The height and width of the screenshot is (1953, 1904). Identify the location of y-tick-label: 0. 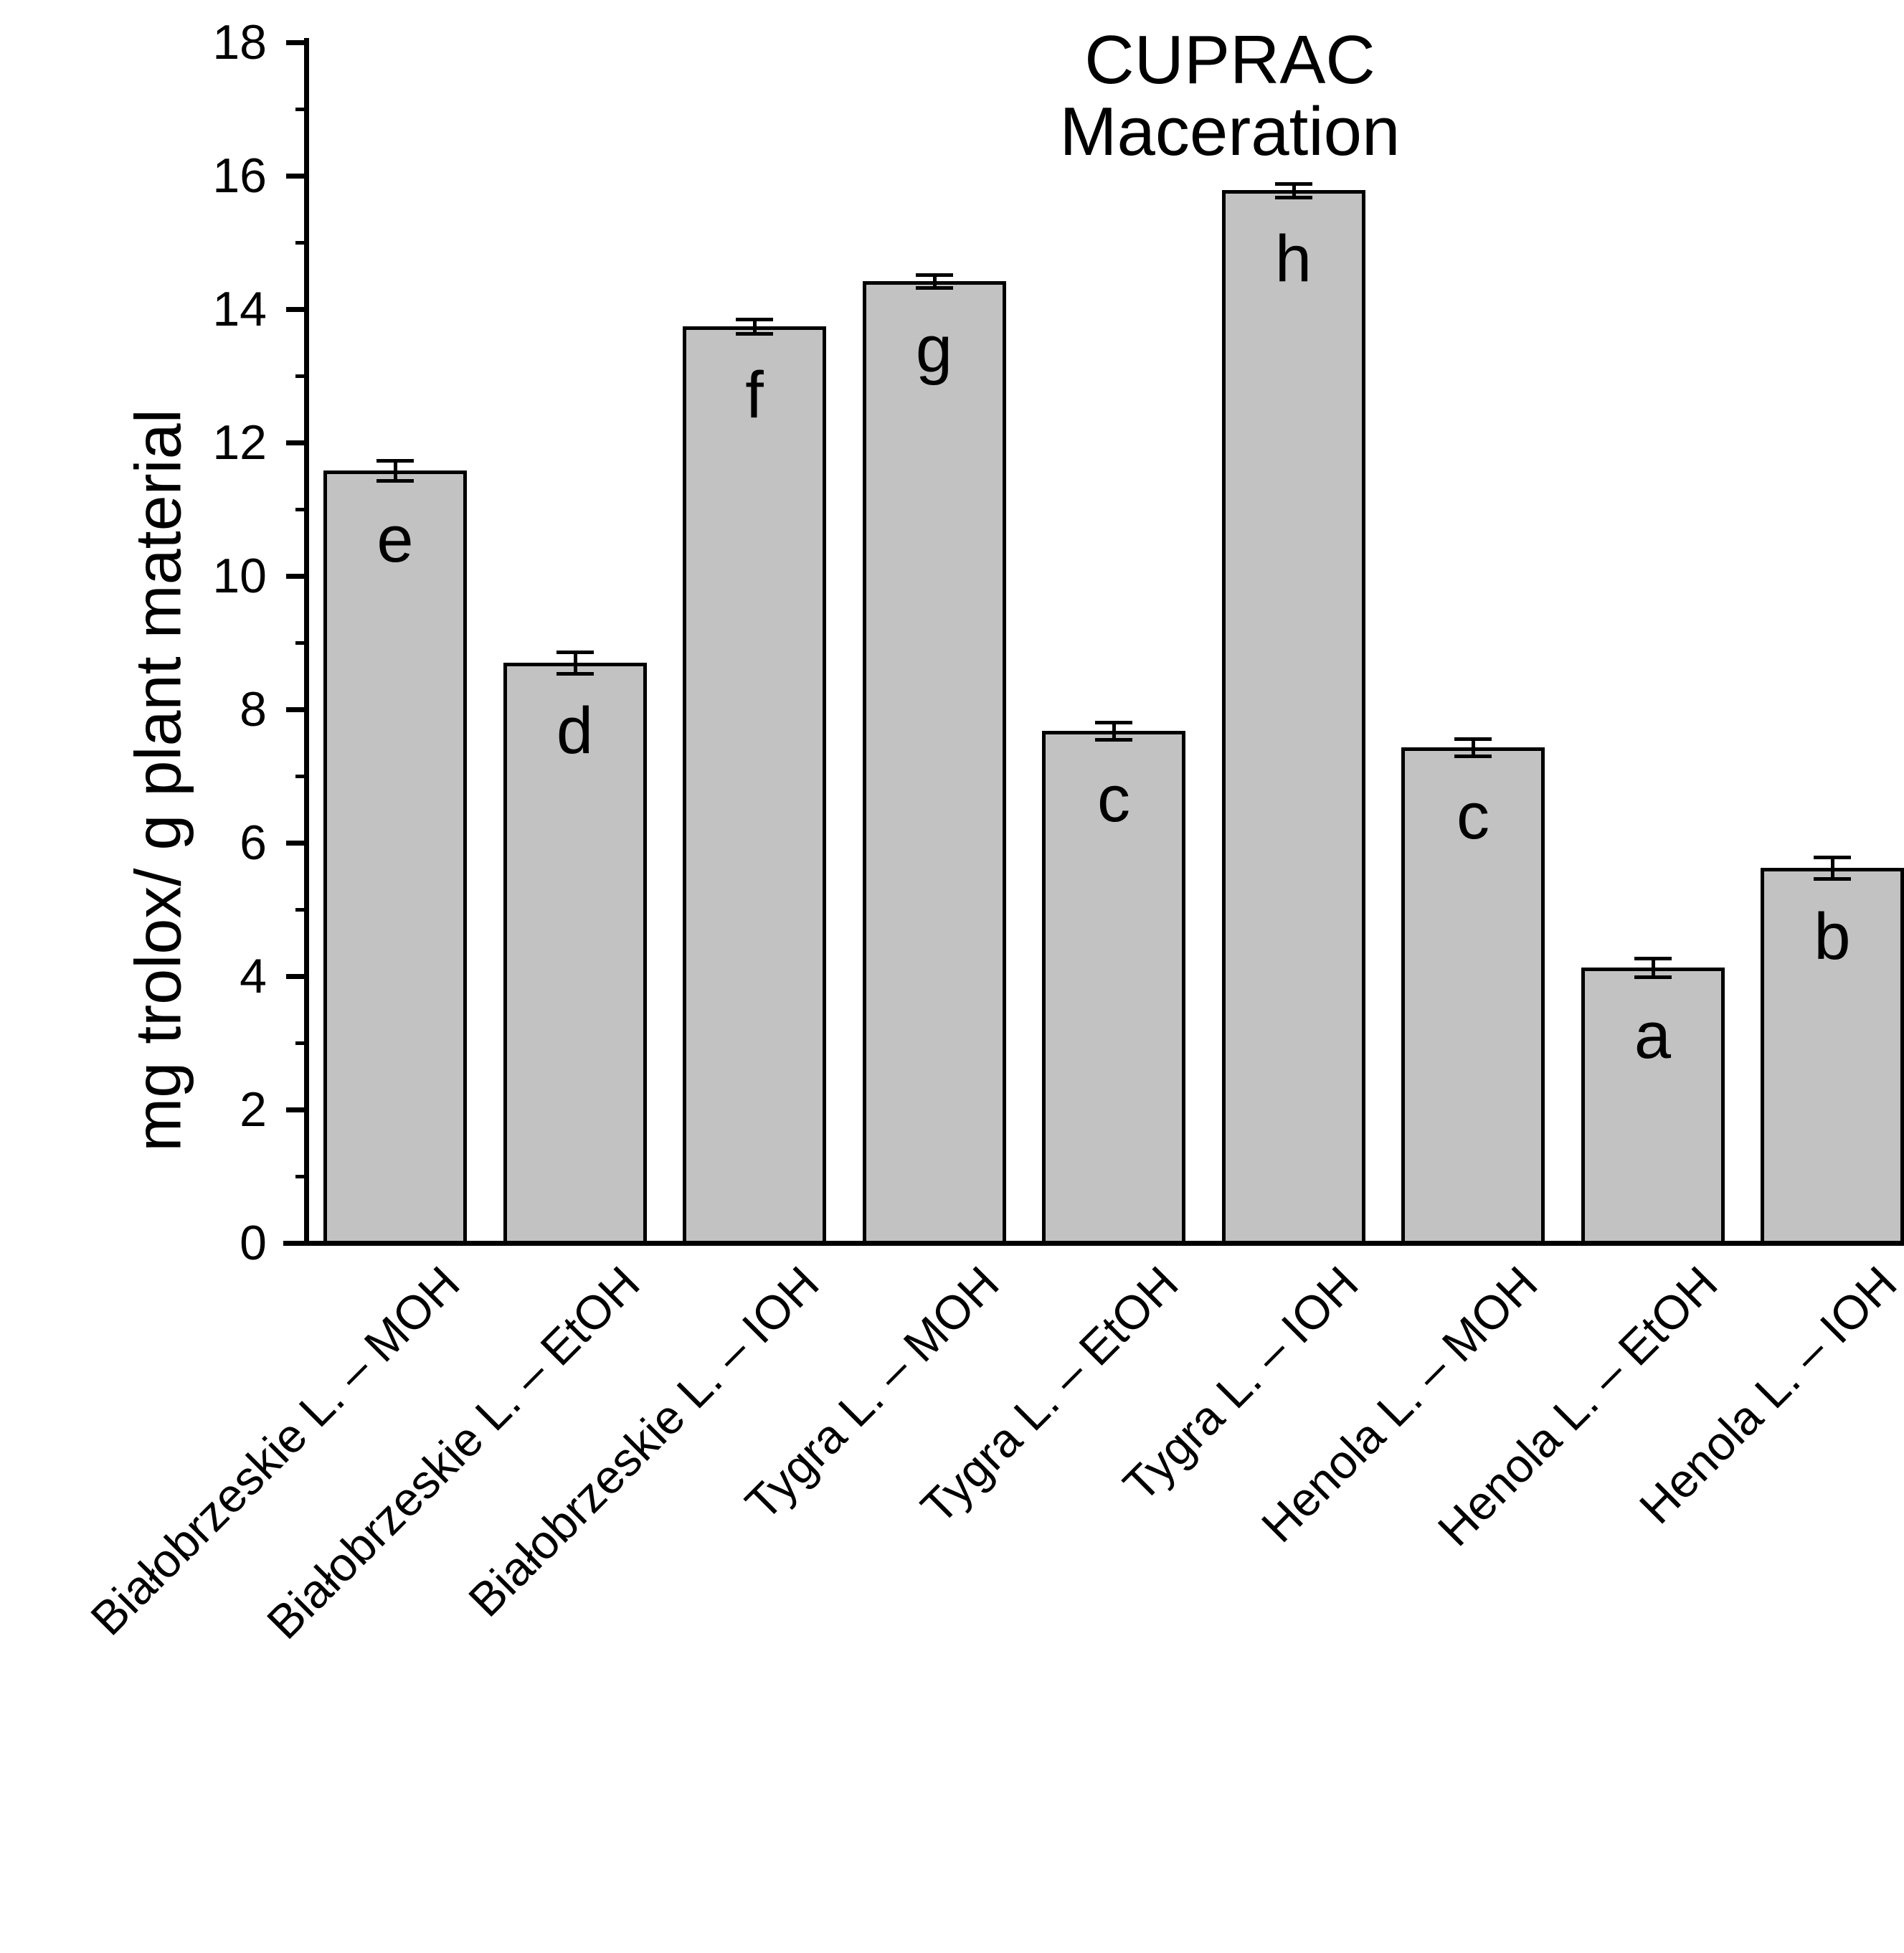
(253, 1243).